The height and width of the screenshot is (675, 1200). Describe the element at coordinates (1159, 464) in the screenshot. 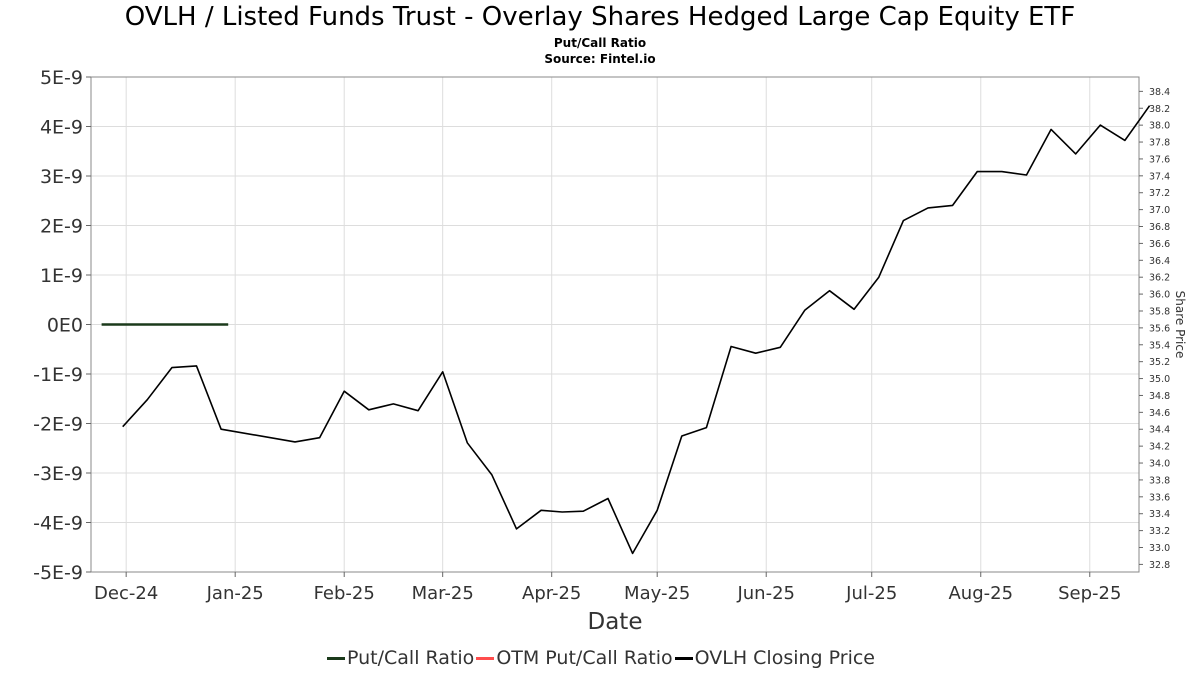

I see `y-right-tick-label: 34.0` at that location.